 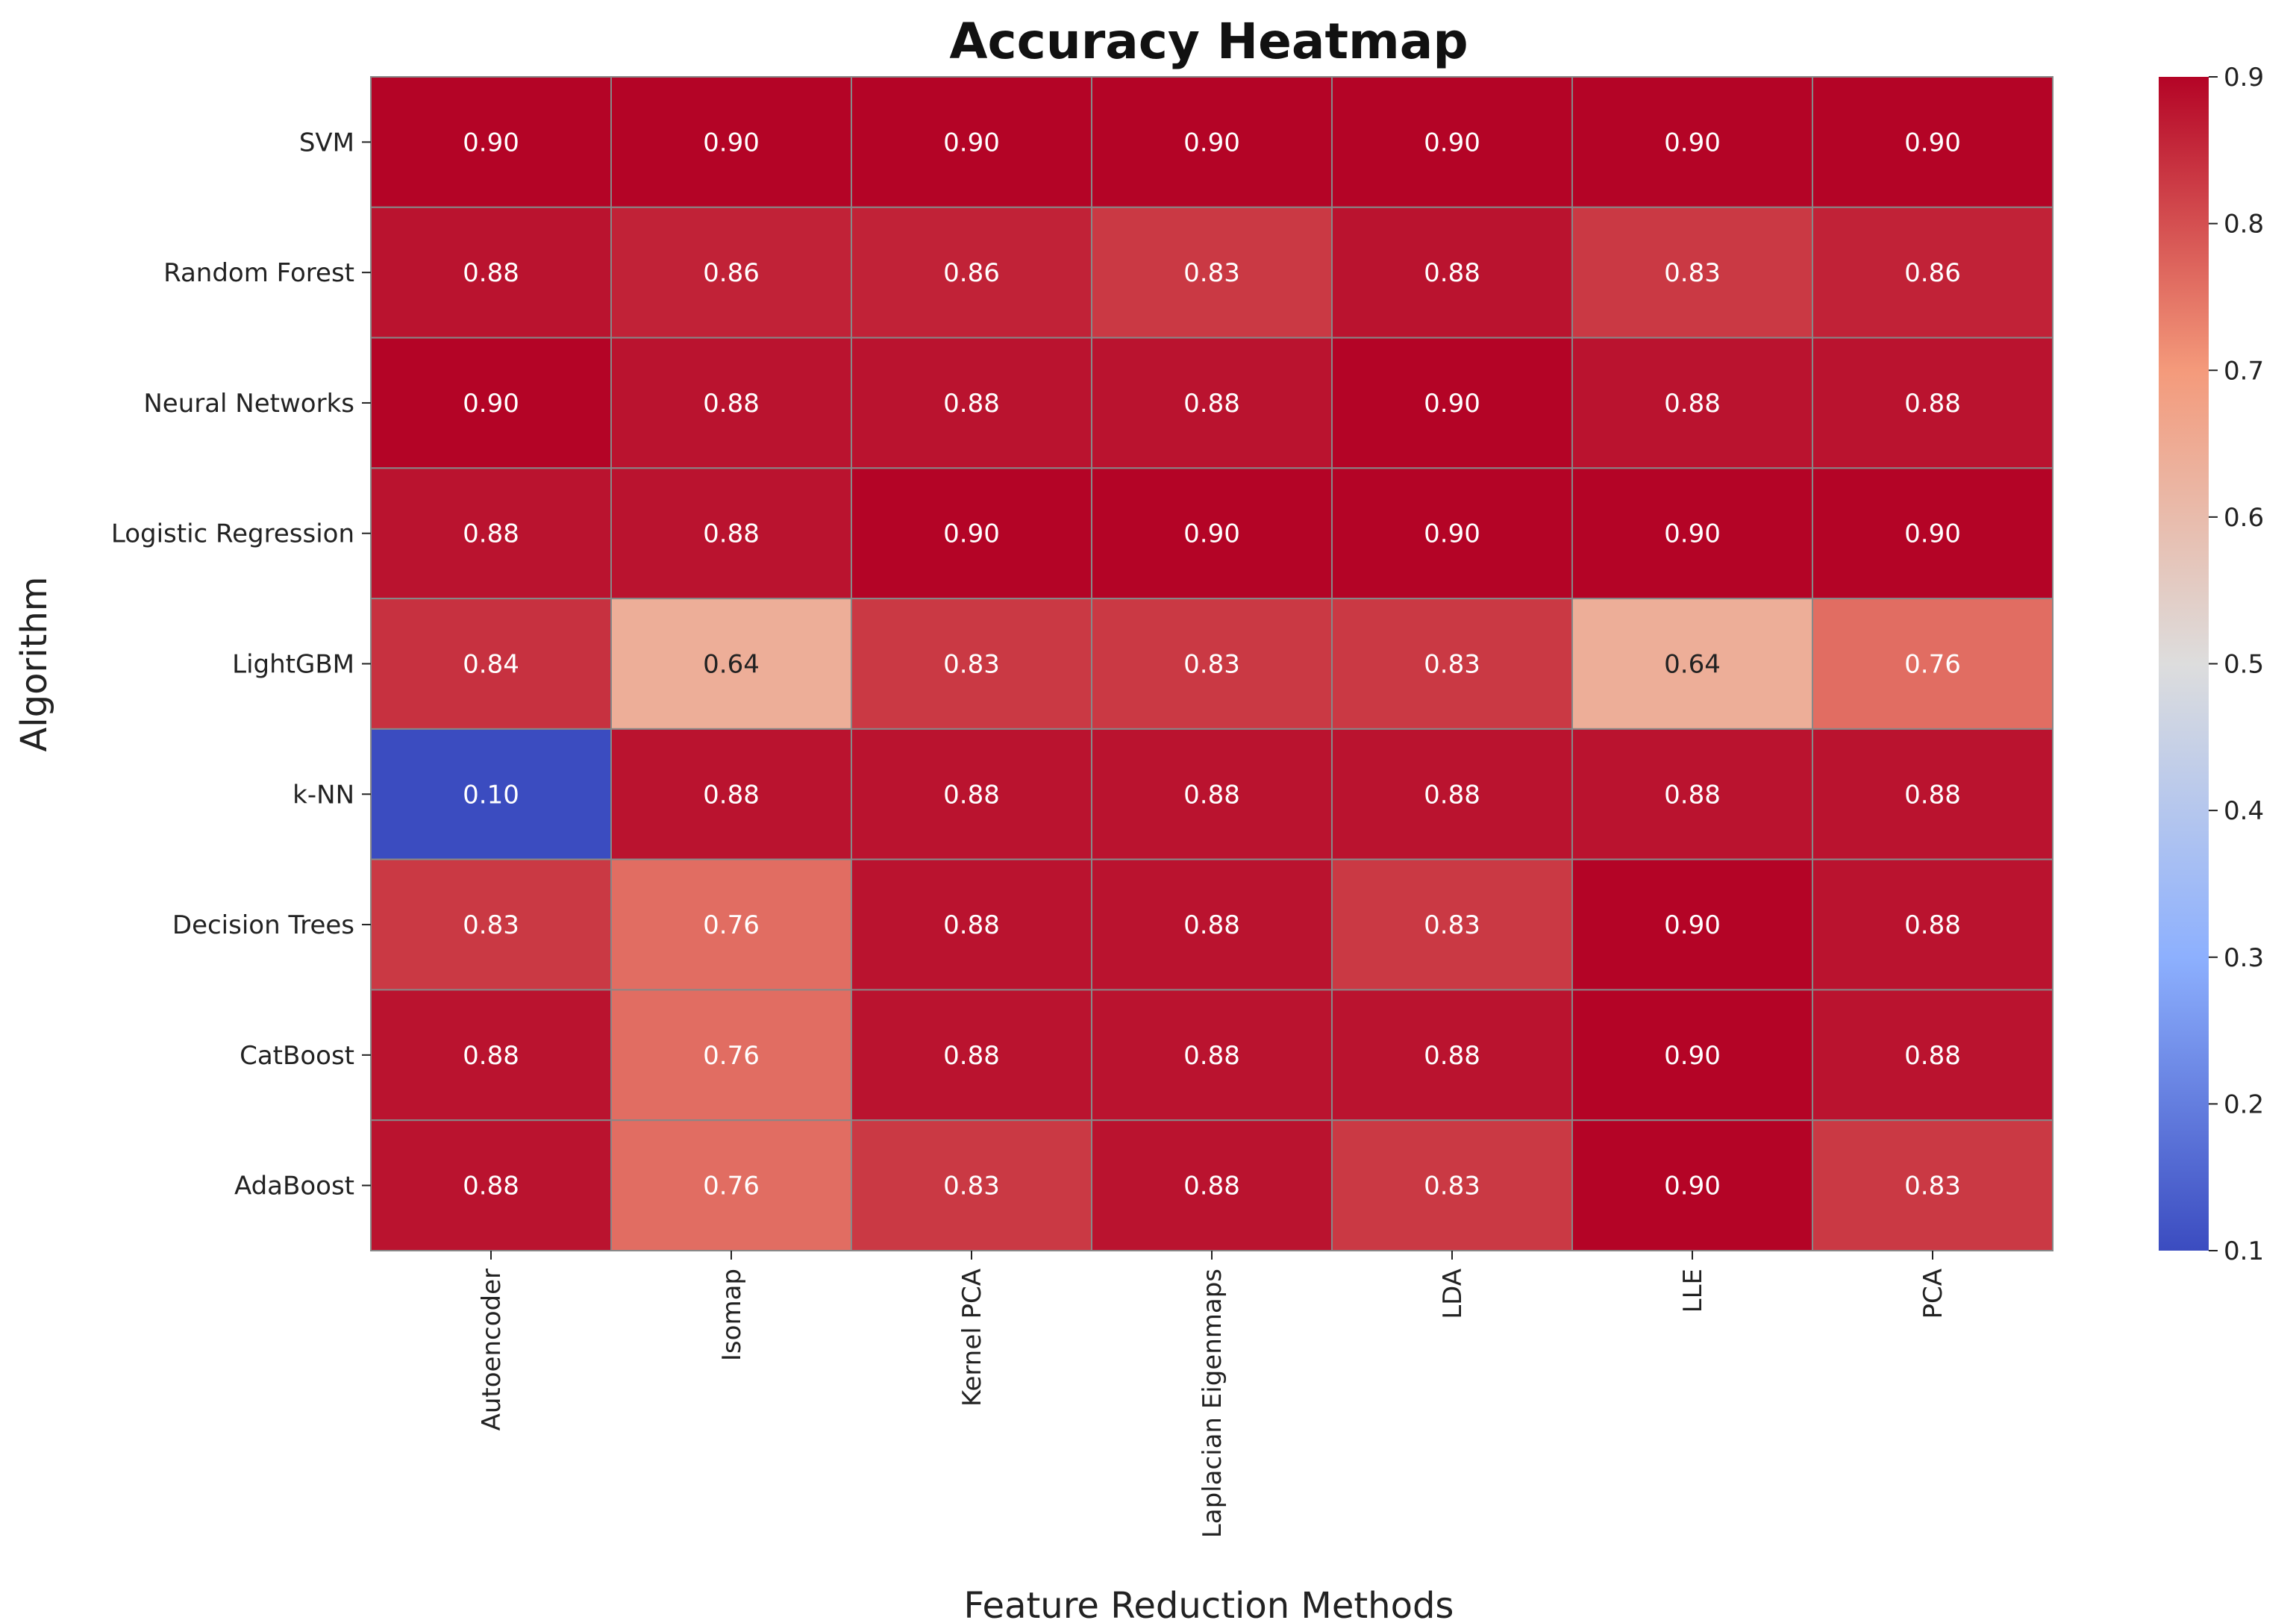 What do you see at coordinates (34, 663) in the screenshot?
I see `y-axis-title: Algorithm` at bounding box center [34, 663].